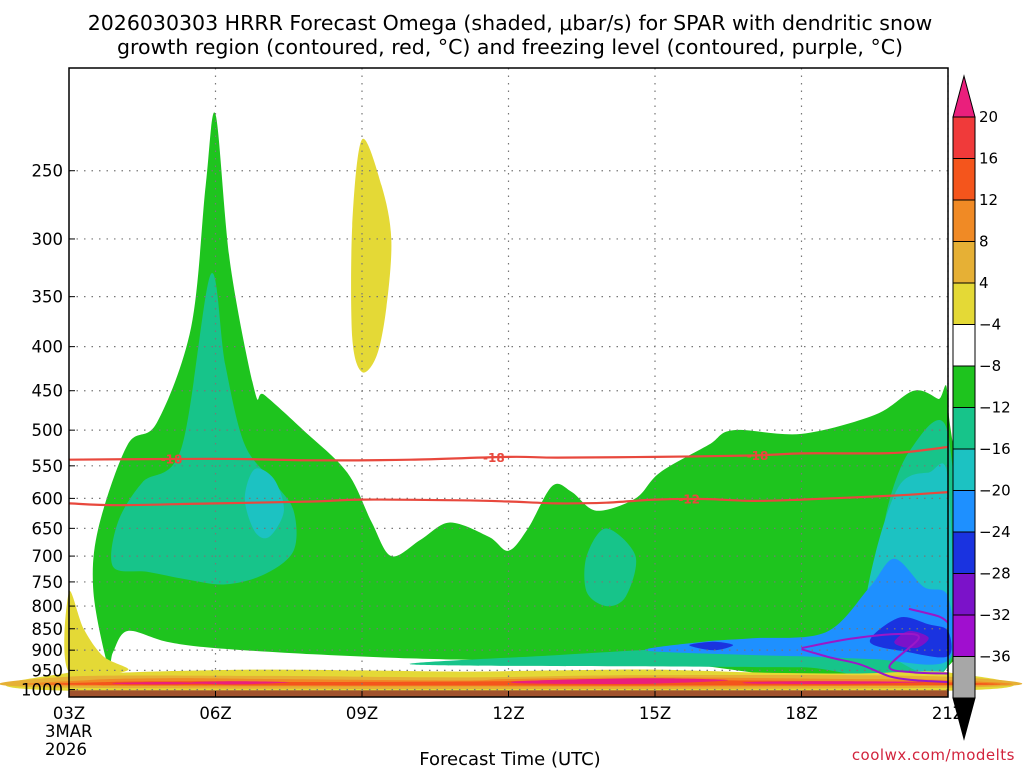  What do you see at coordinates (995, 574) in the screenshot?
I see `colorbar-label-11: −28` at bounding box center [995, 574].